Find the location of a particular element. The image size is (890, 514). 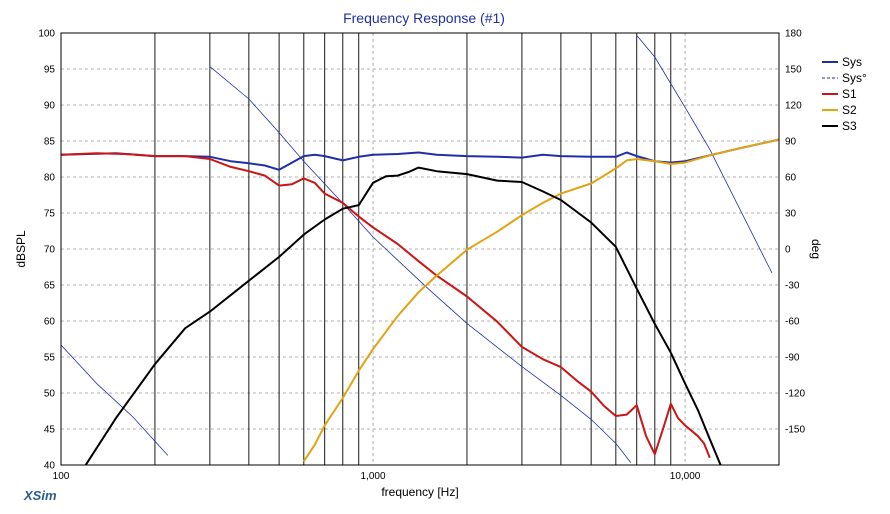

legend-label: Sys° is located at coordinates (854, 78).